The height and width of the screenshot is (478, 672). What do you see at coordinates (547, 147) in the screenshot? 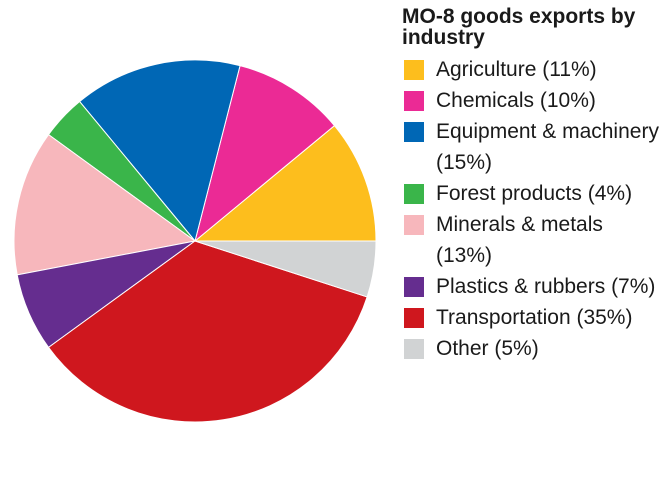
I see `legend-label: Equipment & machinery (15%)` at bounding box center [547, 147].